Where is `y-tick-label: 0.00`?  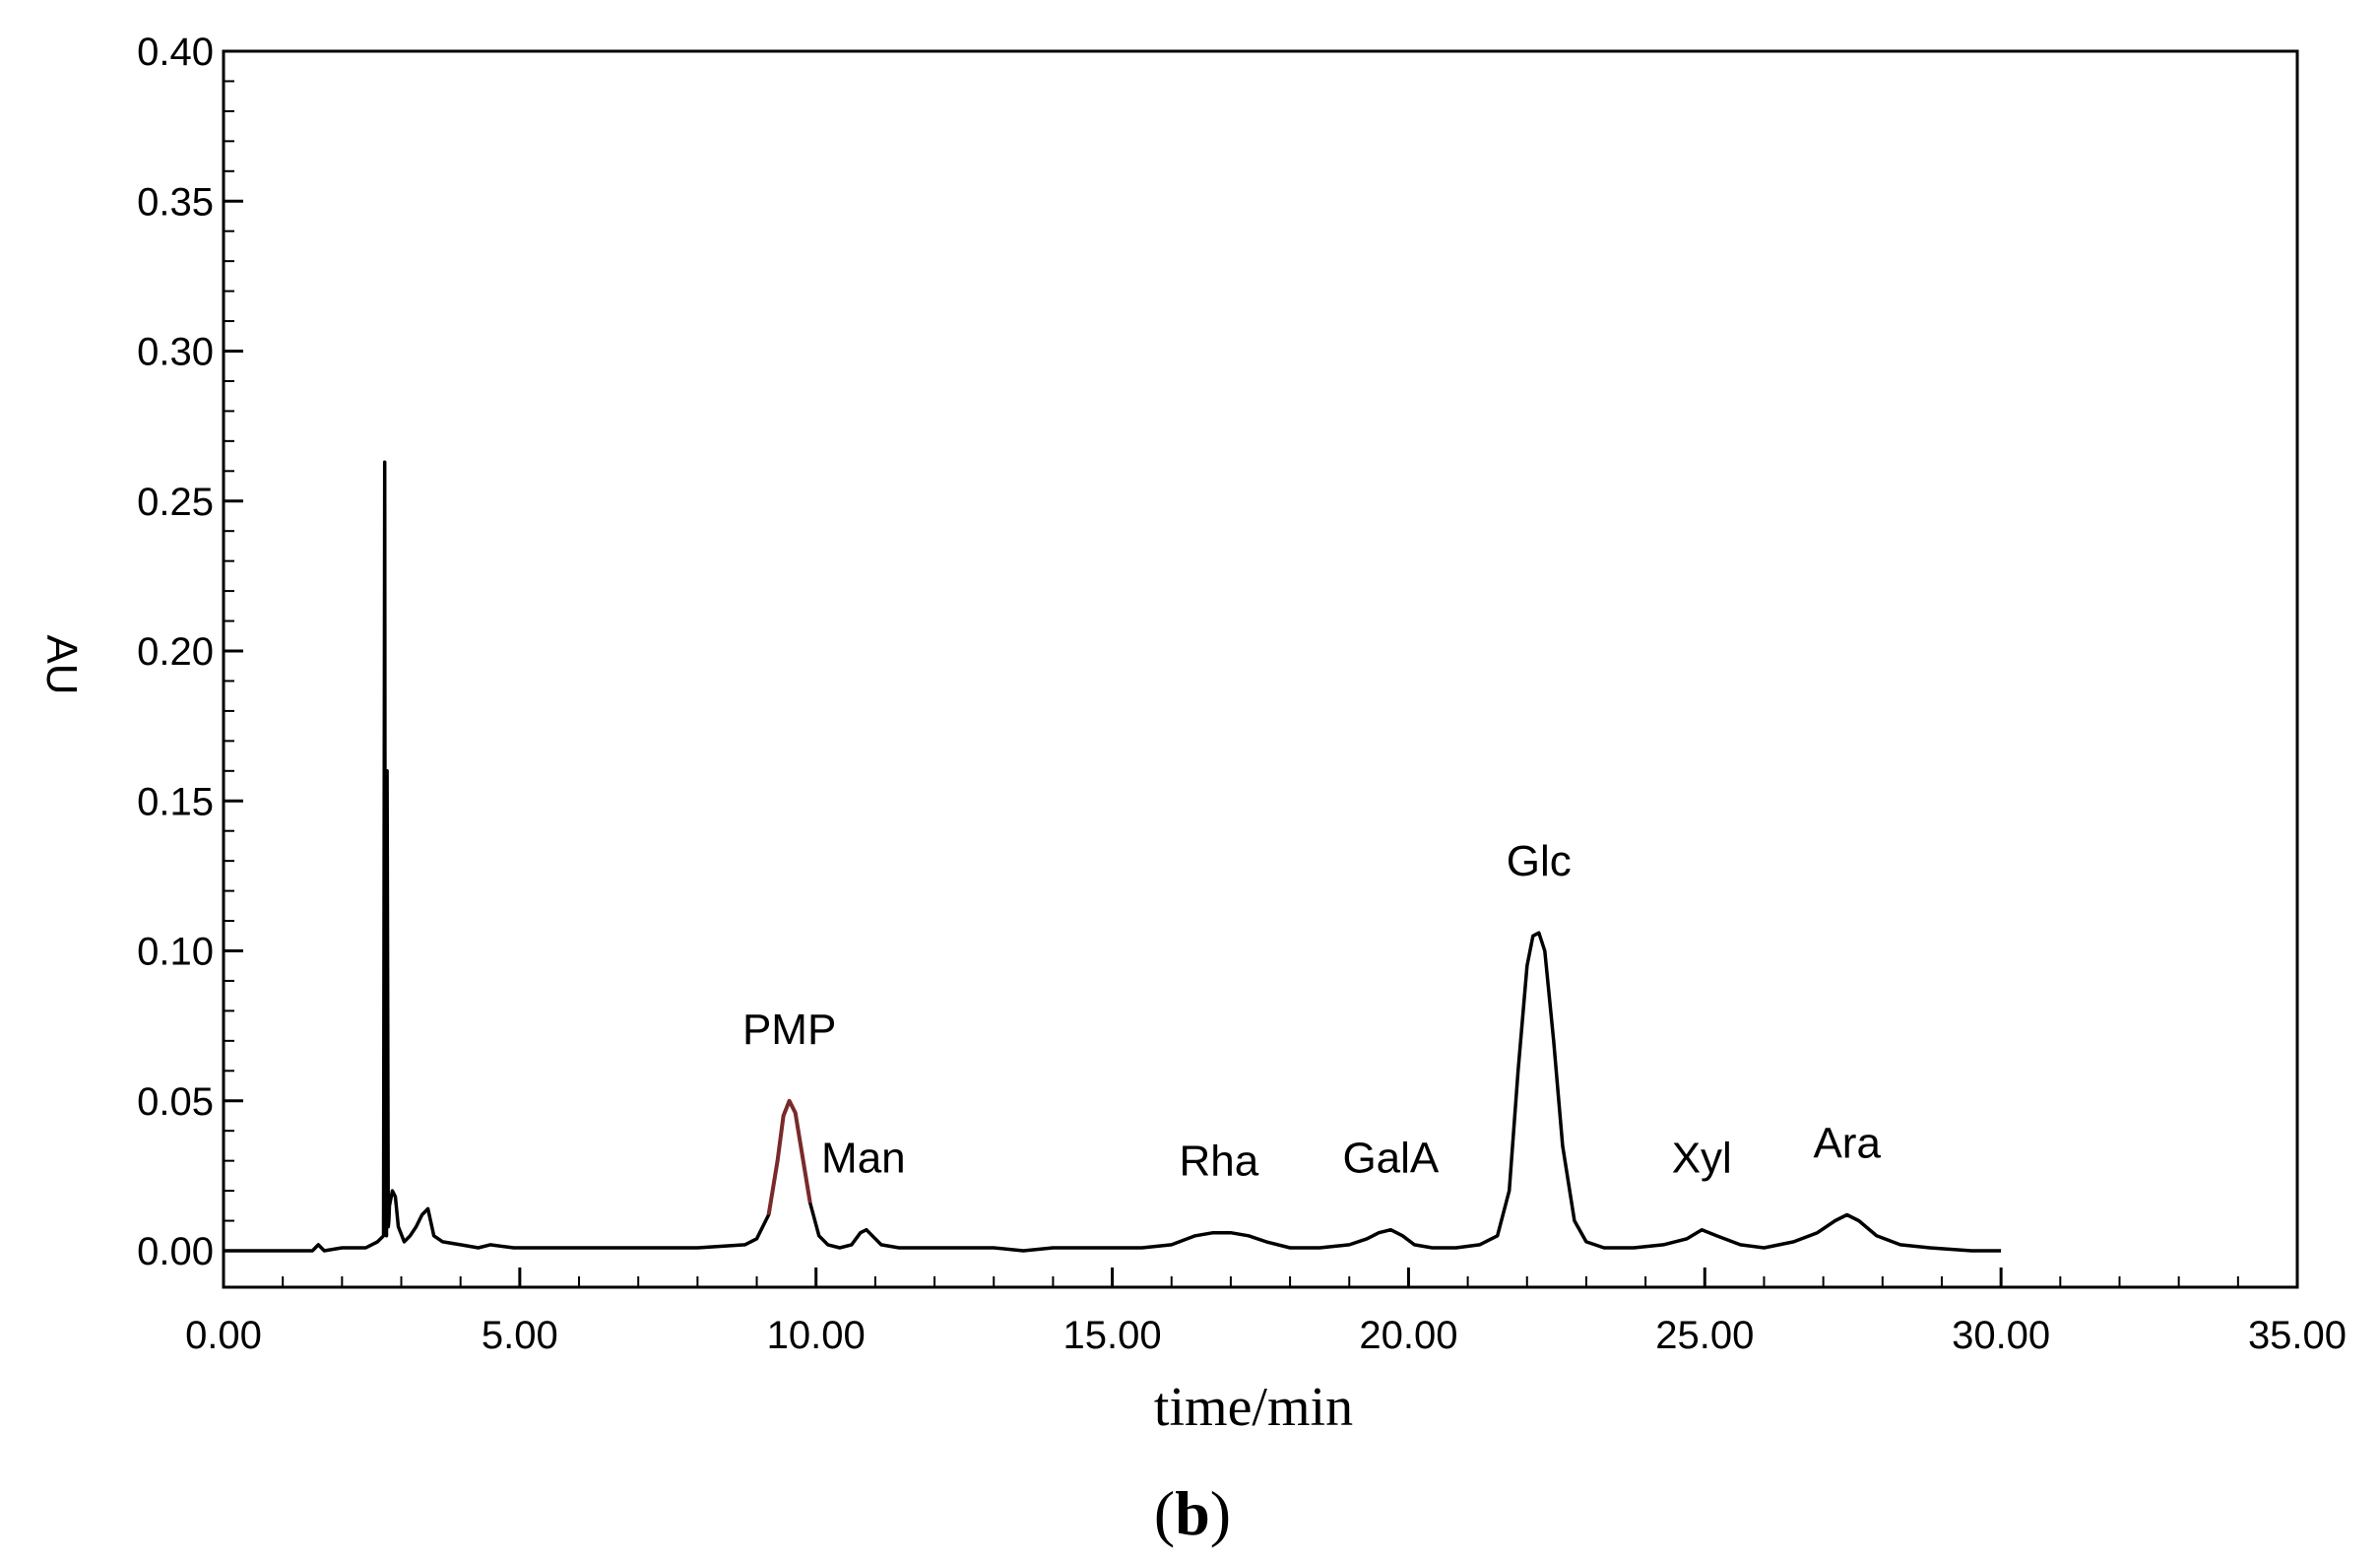 y-tick-label: 0.00 is located at coordinates (175, 1251).